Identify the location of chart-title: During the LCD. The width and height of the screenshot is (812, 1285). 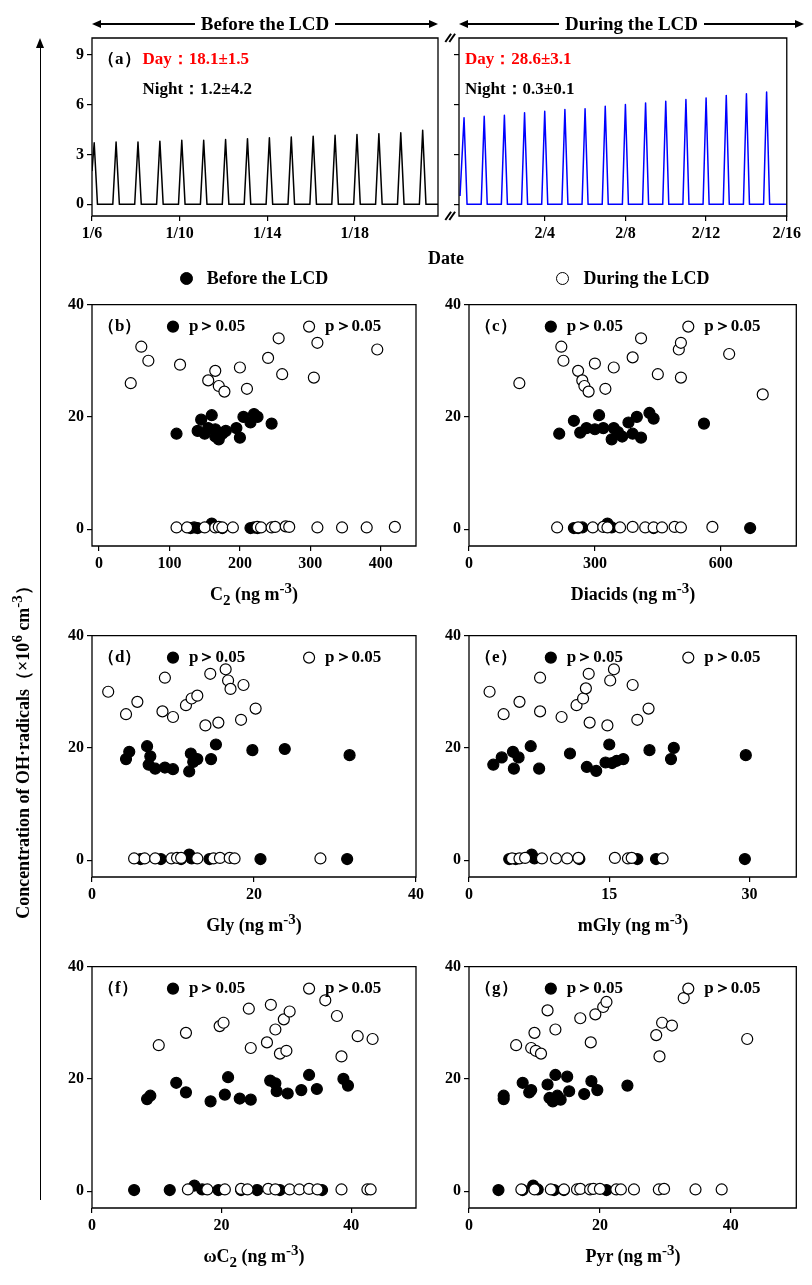
(632, 24).